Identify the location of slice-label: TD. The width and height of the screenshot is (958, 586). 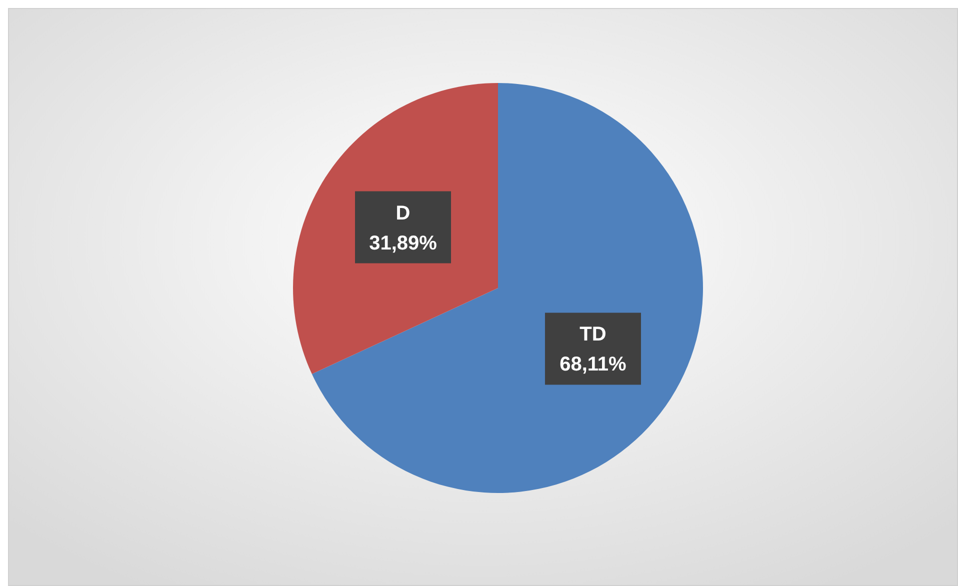
(593, 335).